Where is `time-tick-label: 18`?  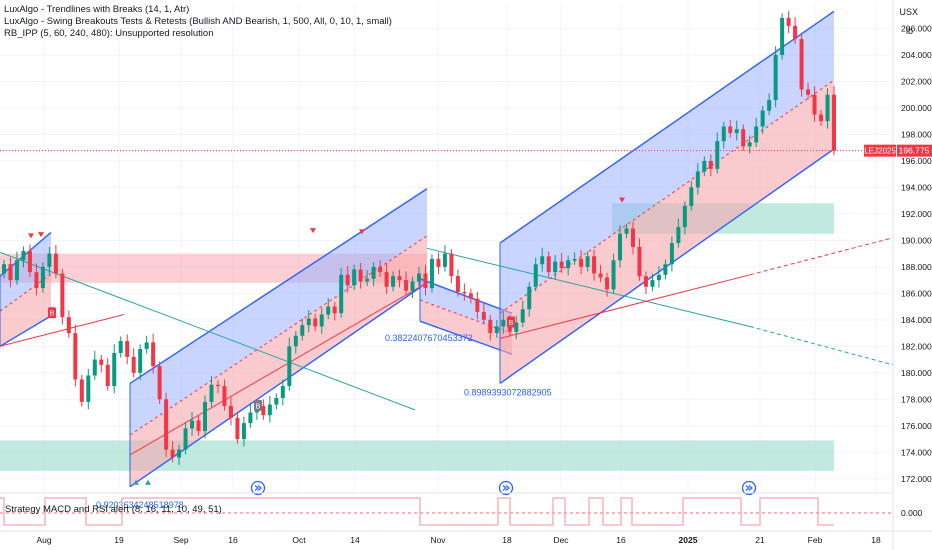 time-tick-label: 18 is located at coordinates (507, 540).